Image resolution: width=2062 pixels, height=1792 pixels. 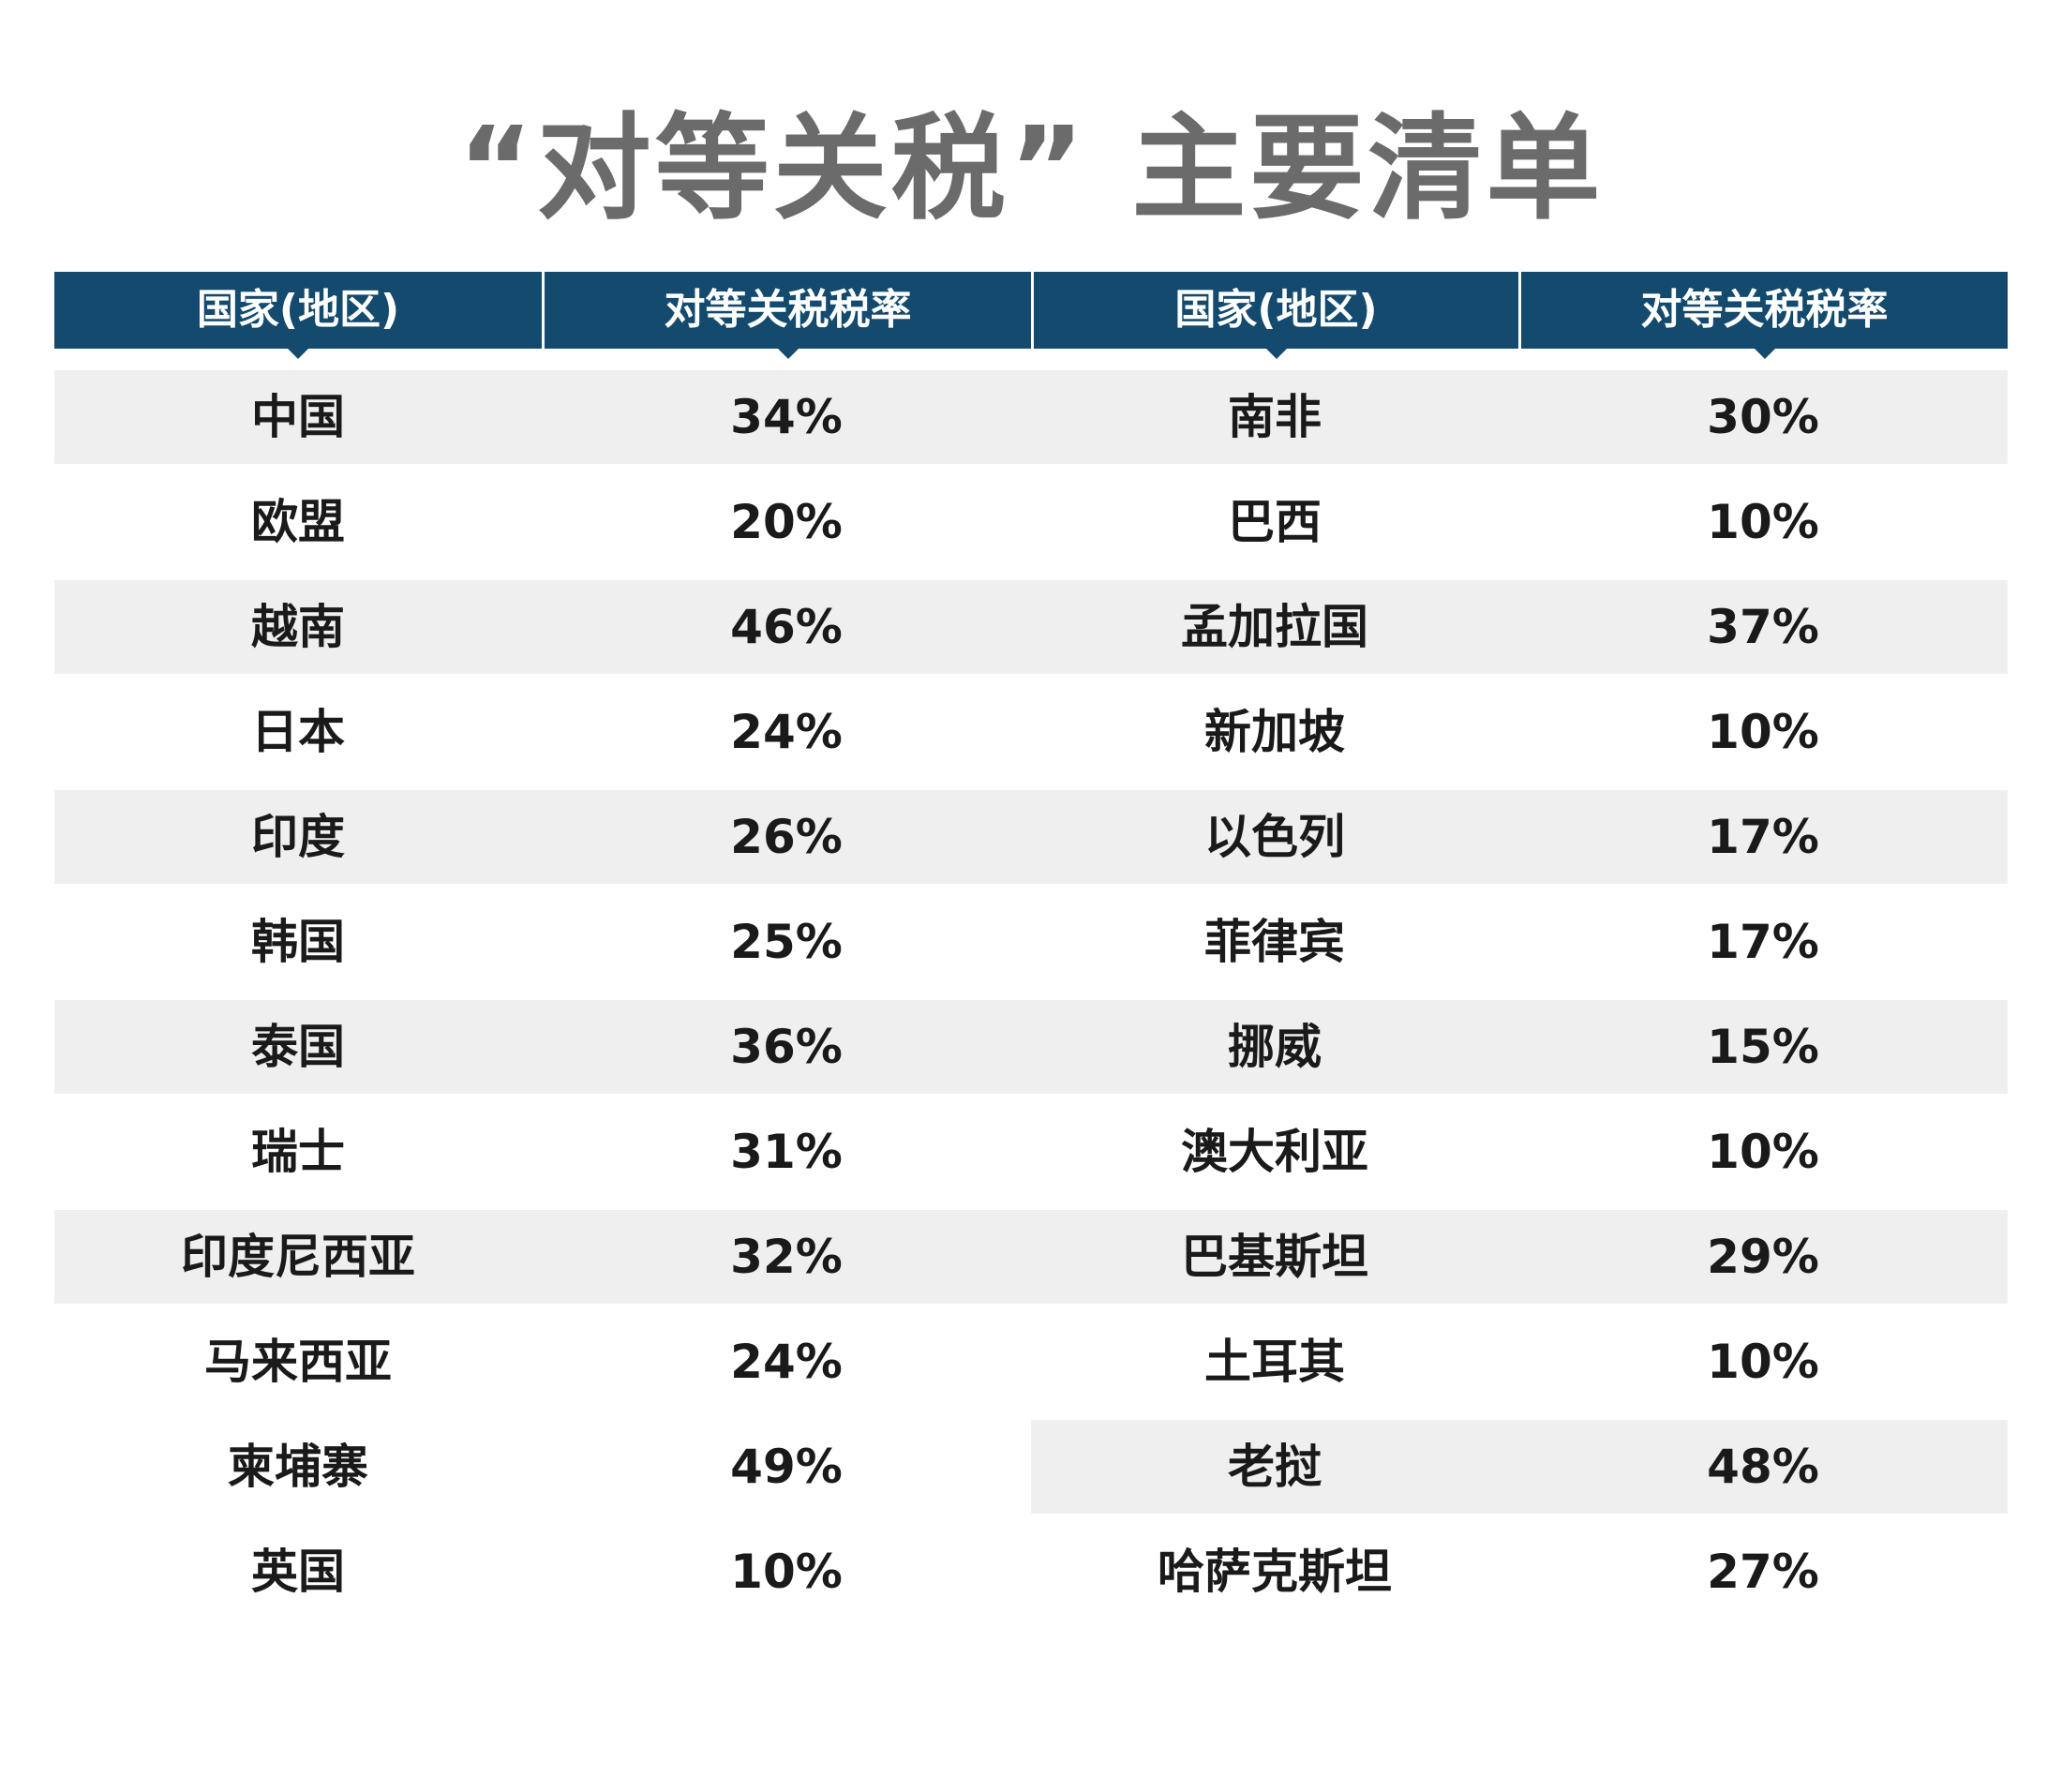 What do you see at coordinates (1274, 1152) in the screenshot?
I see `country-cell: 澳大利亚` at bounding box center [1274, 1152].